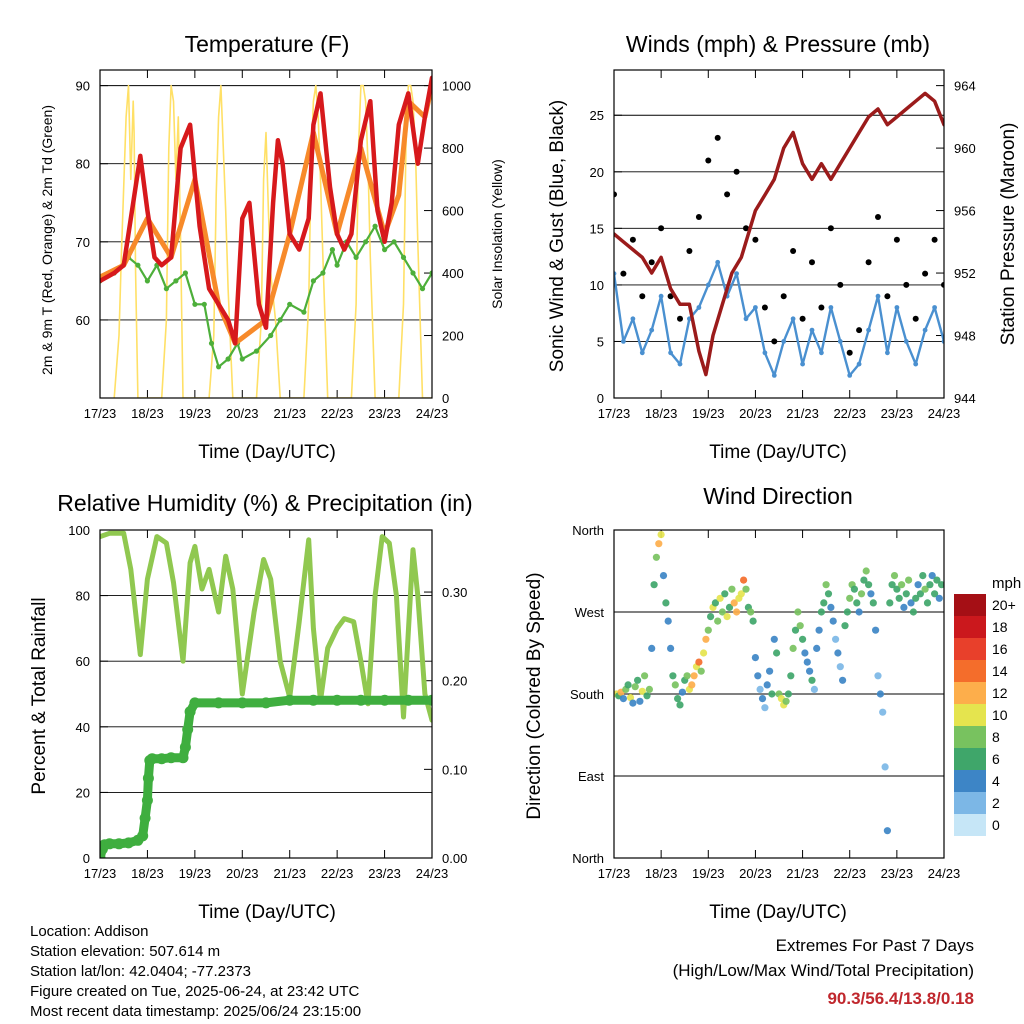 The image size is (1024, 1024). Describe the element at coordinates (100, 873) in the screenshot. I see `xtick-label-3-0: 17/23` at that location.